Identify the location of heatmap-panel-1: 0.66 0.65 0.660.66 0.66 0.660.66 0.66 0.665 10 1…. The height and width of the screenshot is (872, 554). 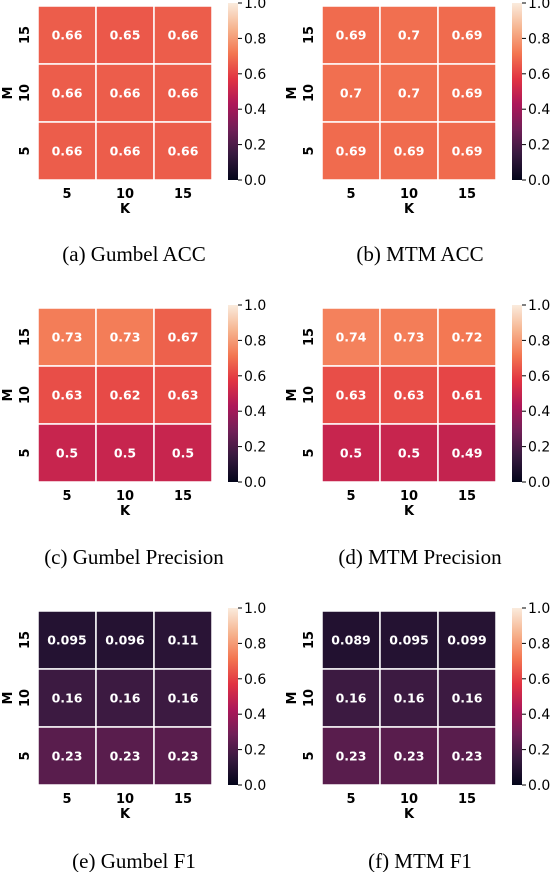
(133, 133).